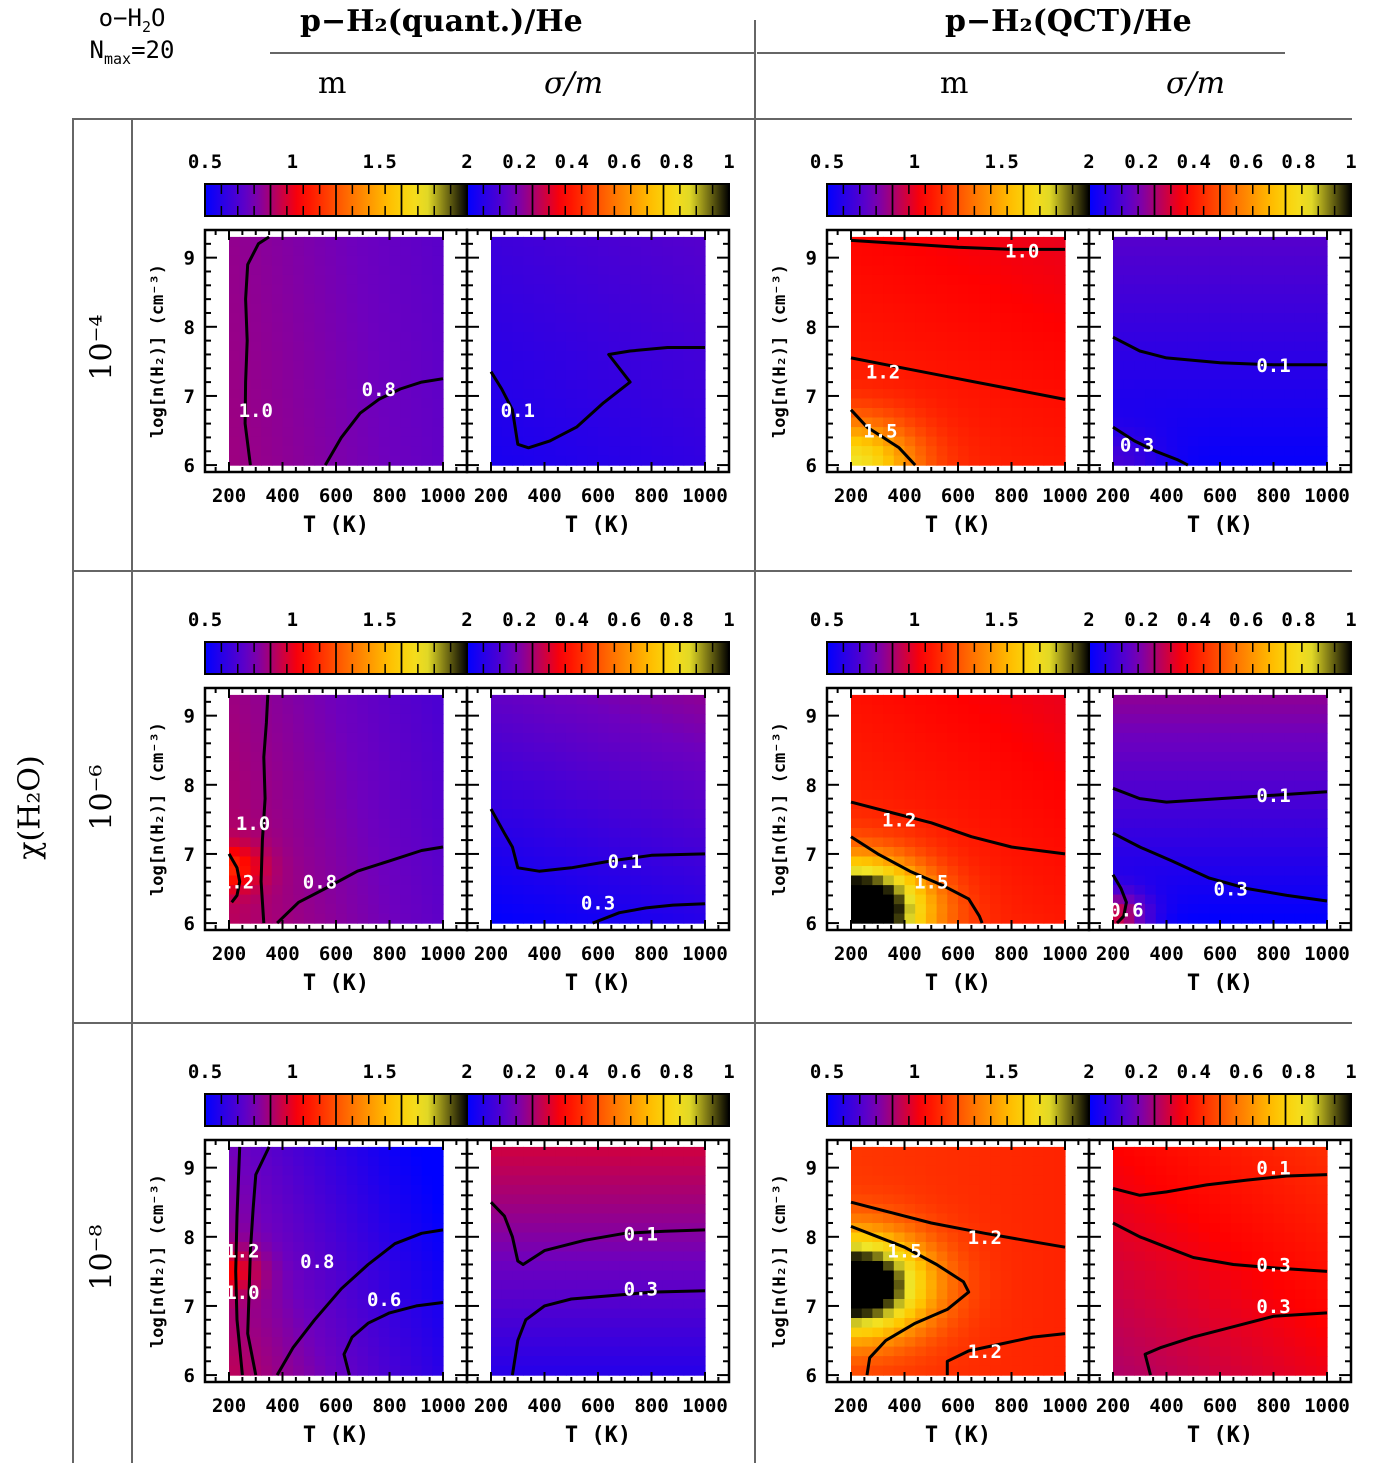 Image resolution: width=1380 pixels, height=1463 pixels. I want to click on colorbar-tick-label: 0.8, so click(676, 620).